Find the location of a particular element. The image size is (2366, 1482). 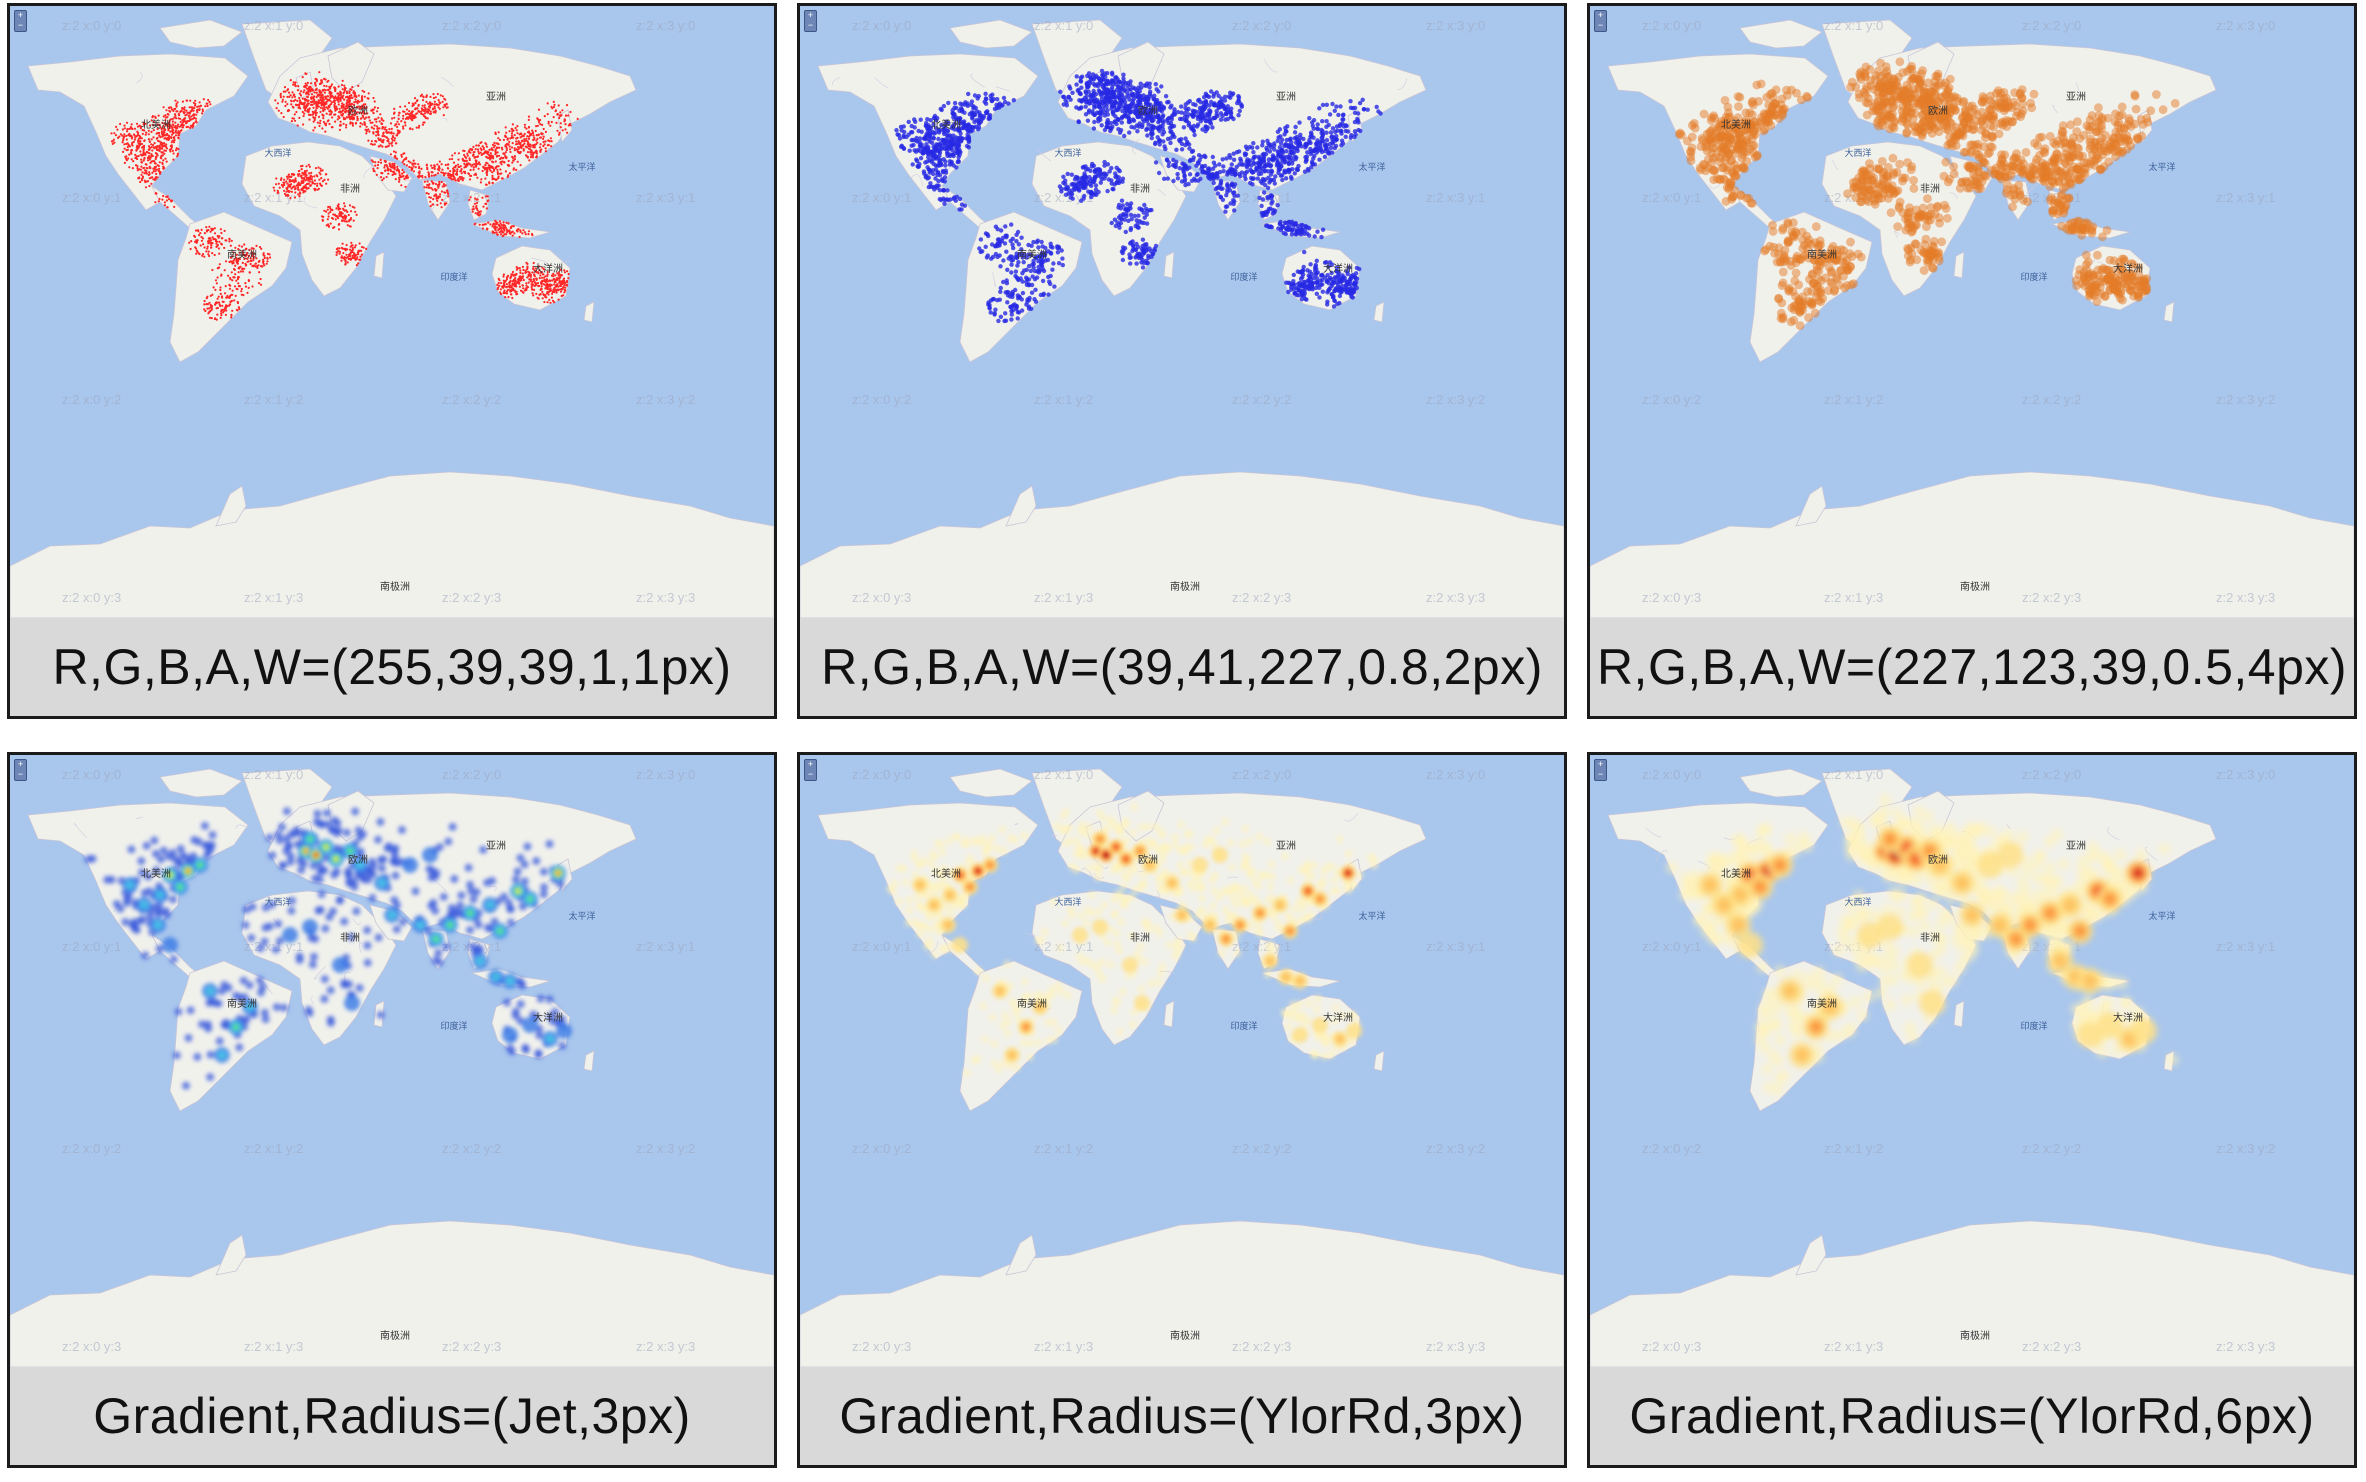

label-pacific: 太平洋 is located at coordinates (581, 167).